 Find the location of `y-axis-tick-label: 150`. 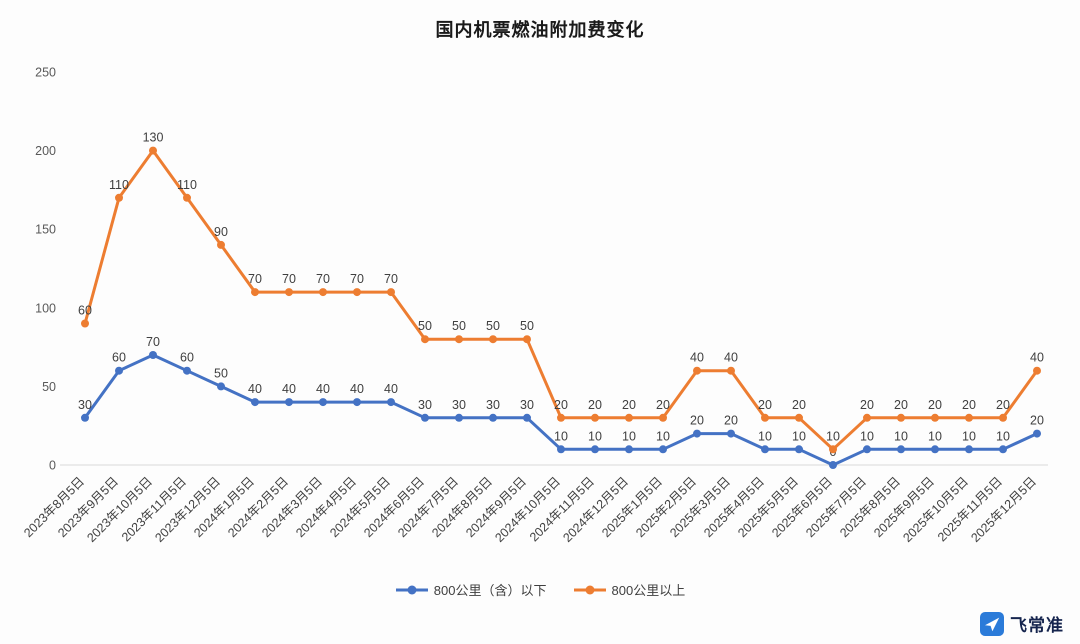

y-axis-tick-label: 150 is located at coordinates (45, 230).